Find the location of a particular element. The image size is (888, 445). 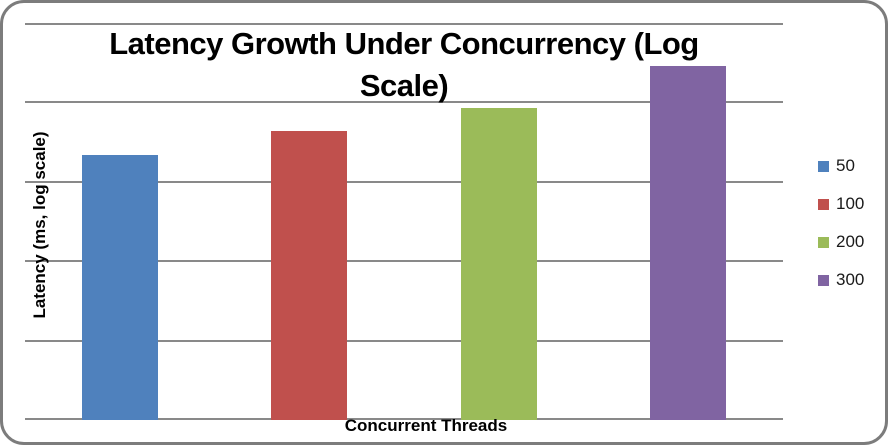

y-axis-label: Latency (ms, log scale) is located at coordinates (39, 225).